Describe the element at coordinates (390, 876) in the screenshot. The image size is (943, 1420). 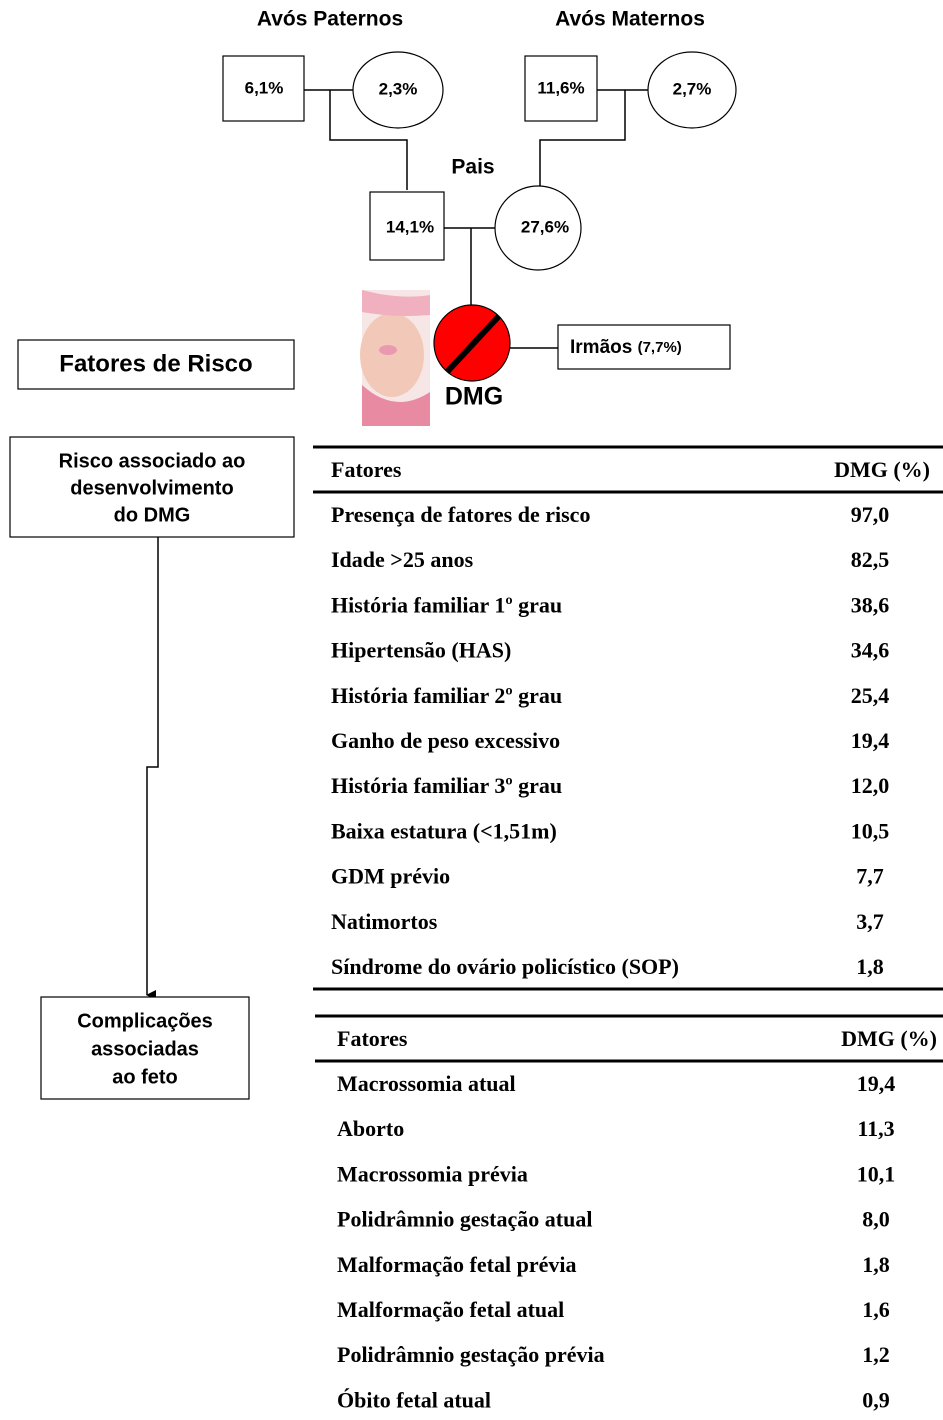
I see `table-cell: GDM prévio` at that location.